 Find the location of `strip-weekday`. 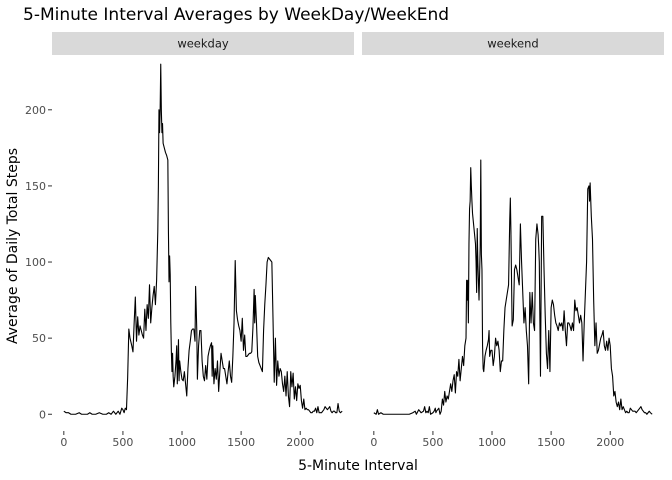

strip-weekday is located at coordinates (203, 43).